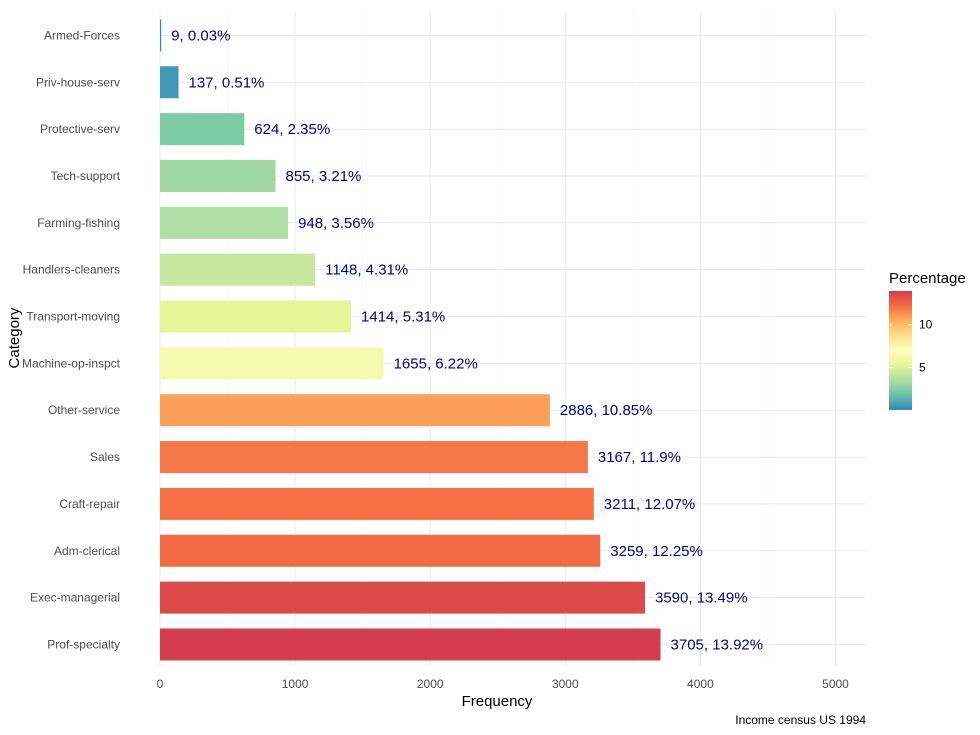 This screenshot has width=980, height=735. I want to click on data-label: 3590, 13.49%, so click(701, 598).